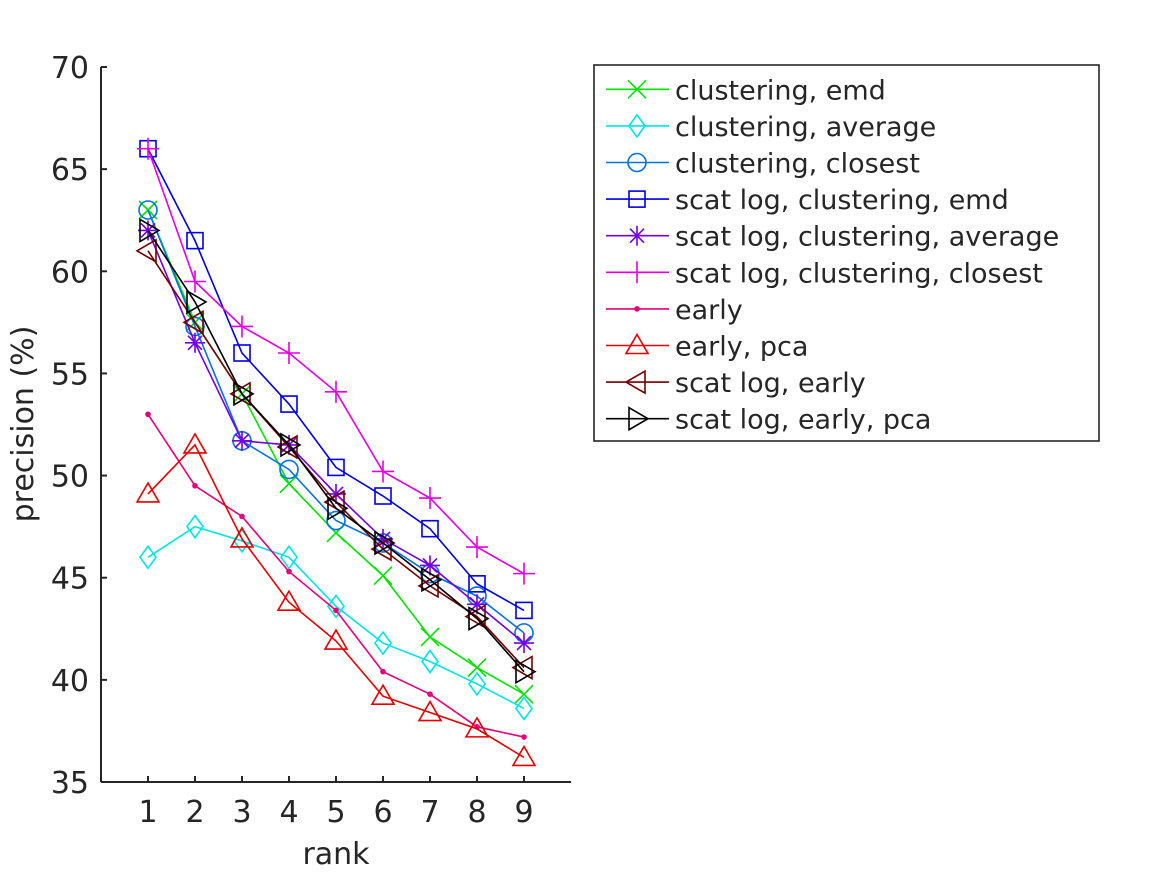  Describe the element at coordinates (70, 579) in the screenshot. I see `y-tick-label: 45` at that location.